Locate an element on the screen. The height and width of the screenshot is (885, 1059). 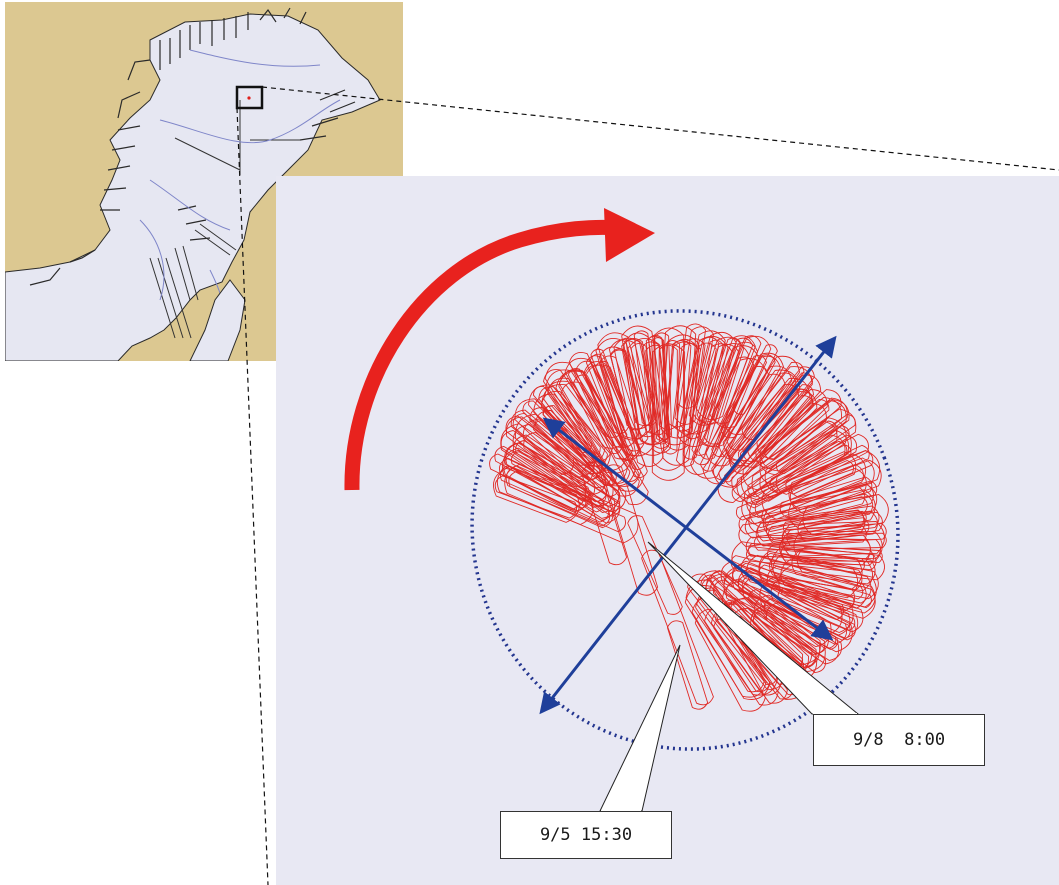
coastline-features is located at coordinates (192, 146).